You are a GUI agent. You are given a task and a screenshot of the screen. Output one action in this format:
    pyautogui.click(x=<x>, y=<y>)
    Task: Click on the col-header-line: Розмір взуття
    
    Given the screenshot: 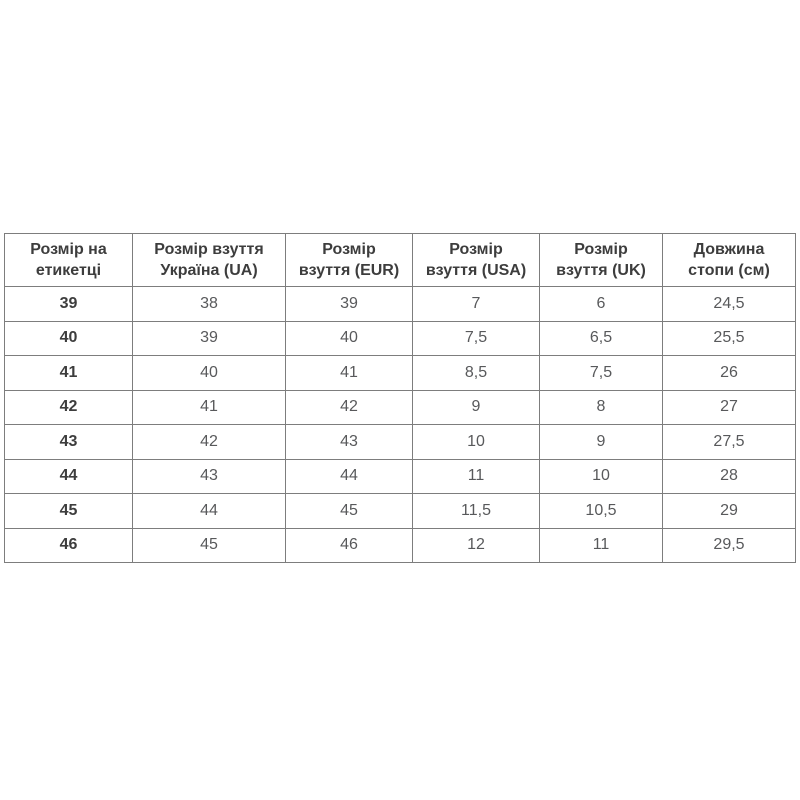 What is the action you would take?
    pyautogui.click(x=209, y=249)
    